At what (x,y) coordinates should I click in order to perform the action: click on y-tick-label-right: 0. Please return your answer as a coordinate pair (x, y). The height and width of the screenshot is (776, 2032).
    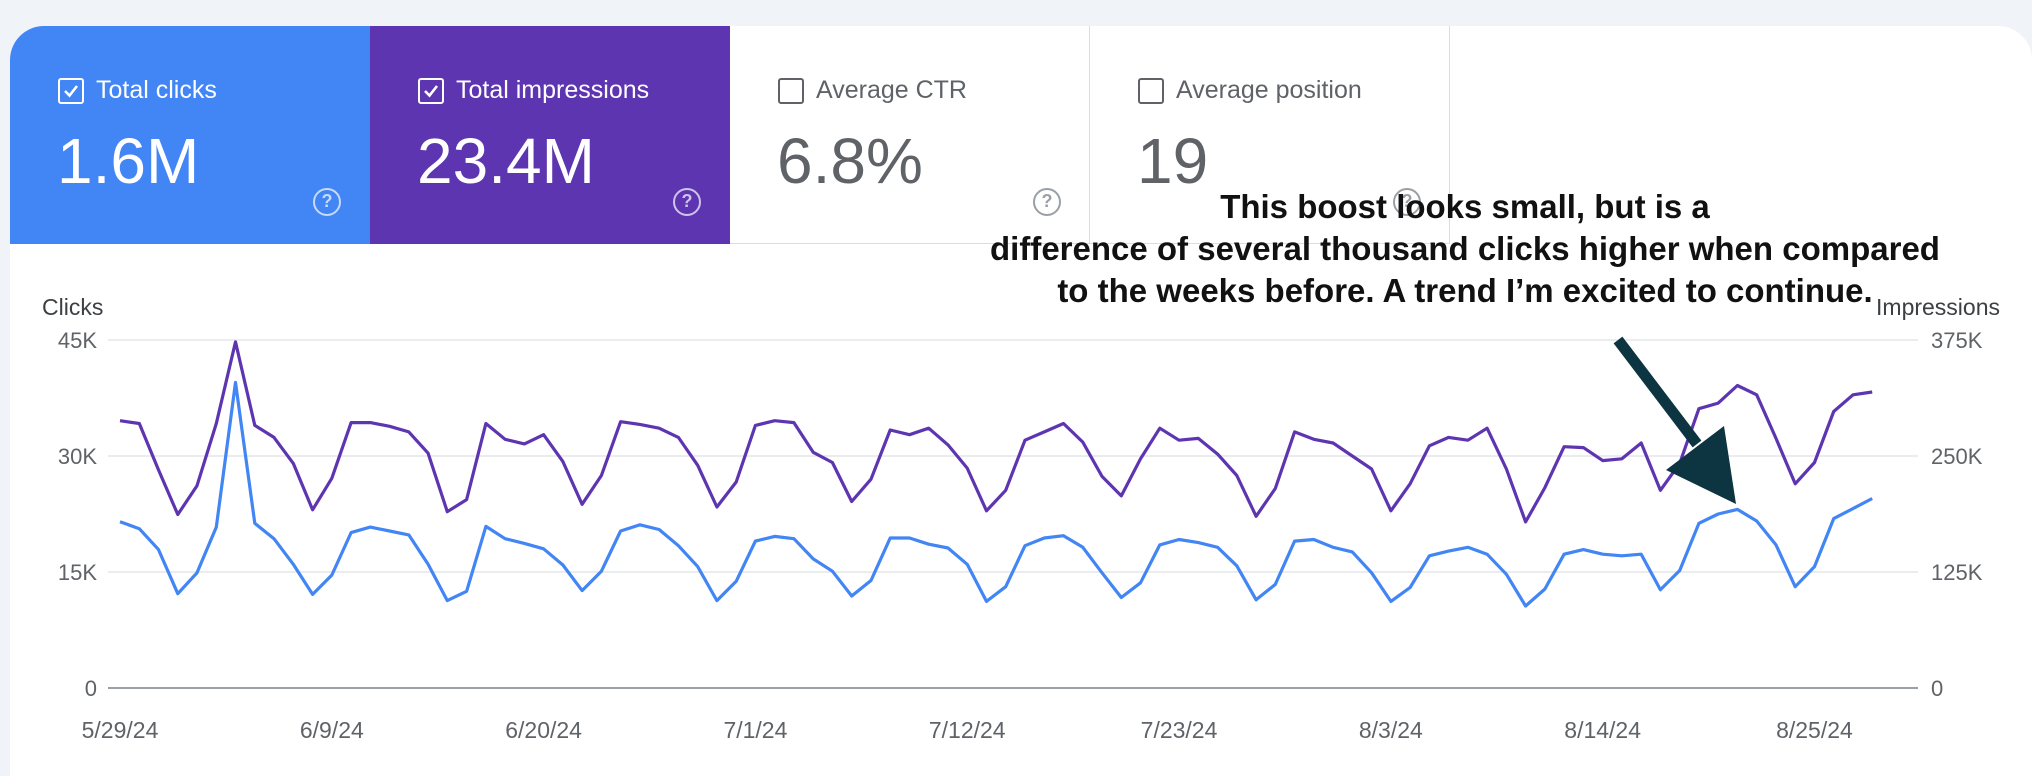
    Looking at the image, I should click on (1937, 688).